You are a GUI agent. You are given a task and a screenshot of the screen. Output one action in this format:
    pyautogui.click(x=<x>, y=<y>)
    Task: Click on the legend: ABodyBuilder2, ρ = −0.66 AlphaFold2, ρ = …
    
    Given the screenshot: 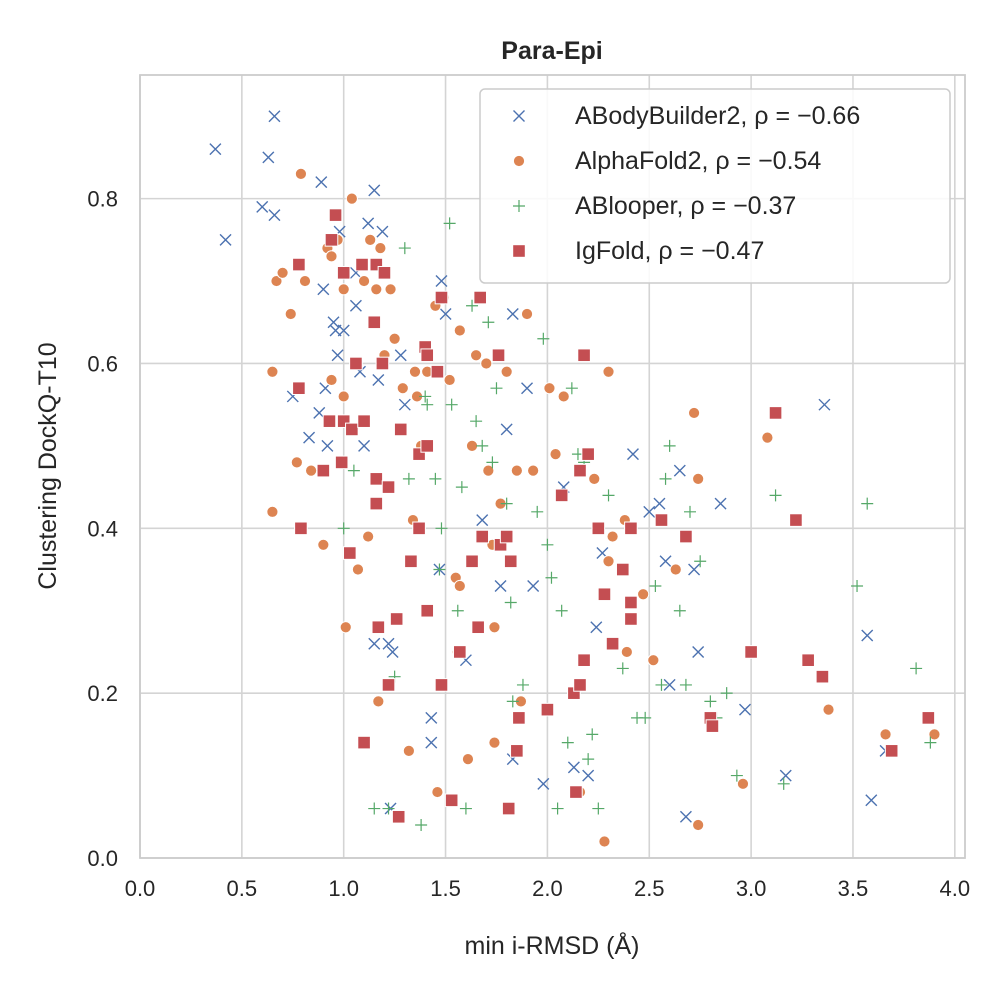 What is the action you would take?
    pyautogui.click(x=715, y=186)
    